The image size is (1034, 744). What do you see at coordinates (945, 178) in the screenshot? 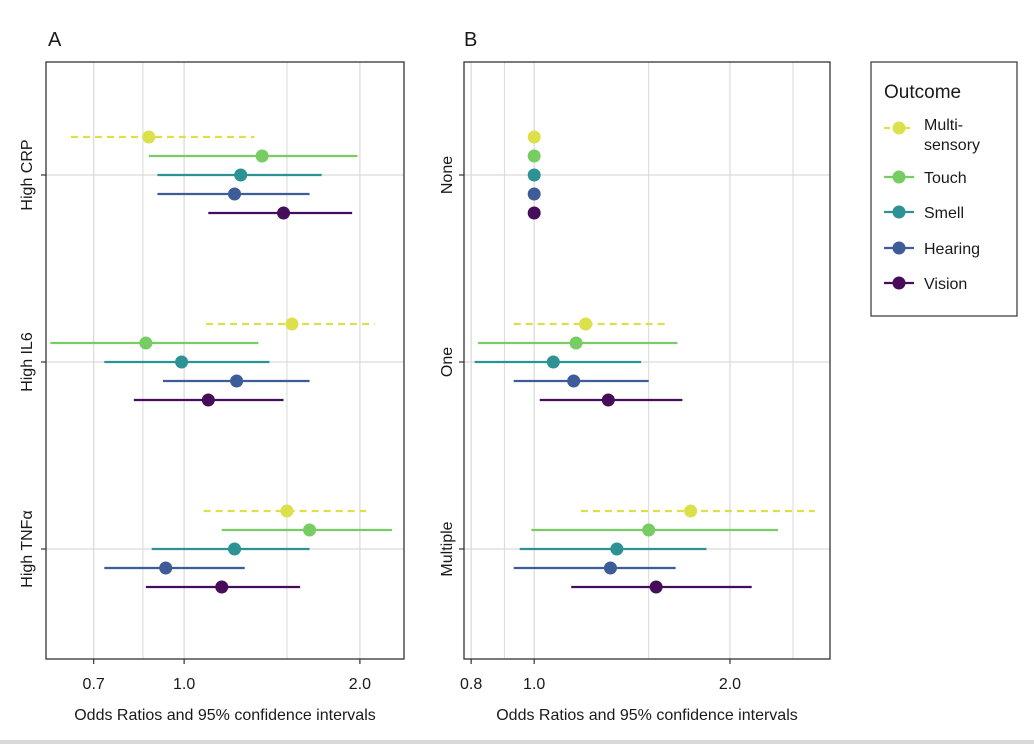
I see `legend-label-touch: Touch` at bounding box center [945, 178].